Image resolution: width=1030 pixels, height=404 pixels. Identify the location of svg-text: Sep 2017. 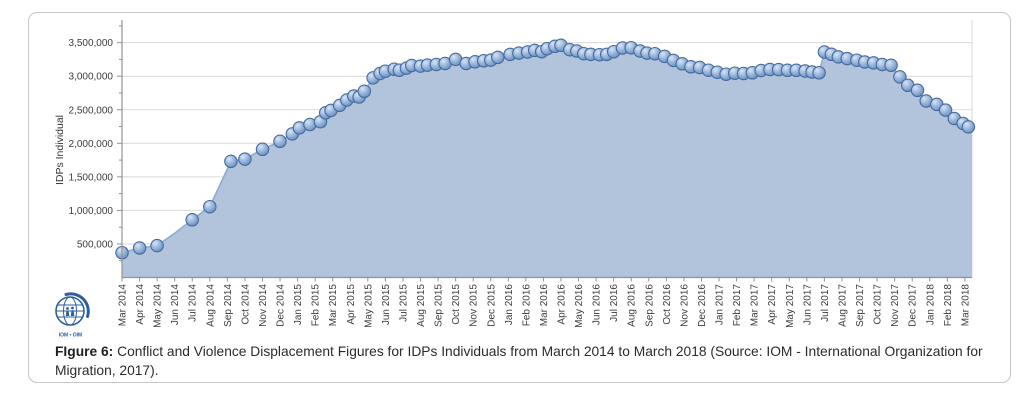
(860, 305).